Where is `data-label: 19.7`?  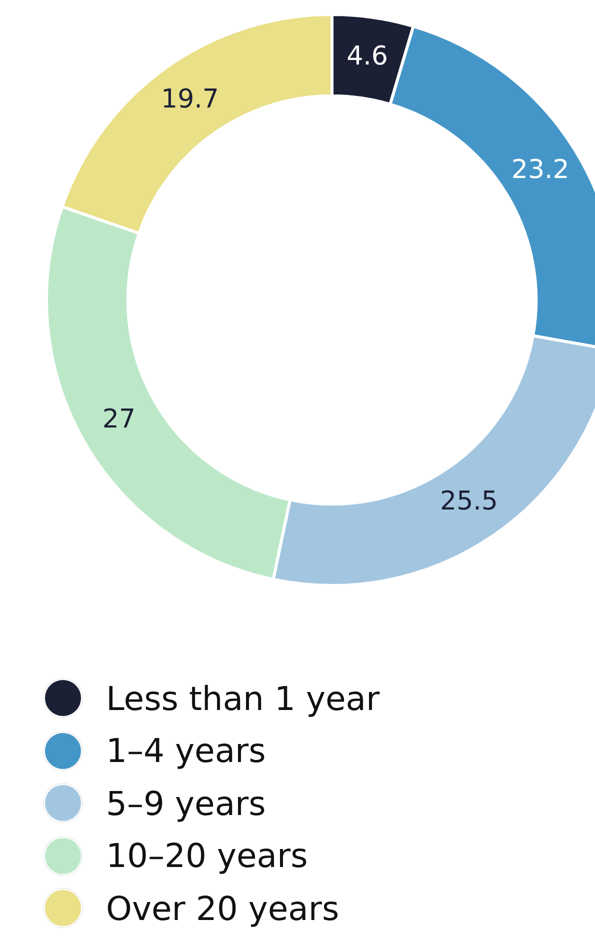 data-label: 19.7 is located at coordinates (190, 99).